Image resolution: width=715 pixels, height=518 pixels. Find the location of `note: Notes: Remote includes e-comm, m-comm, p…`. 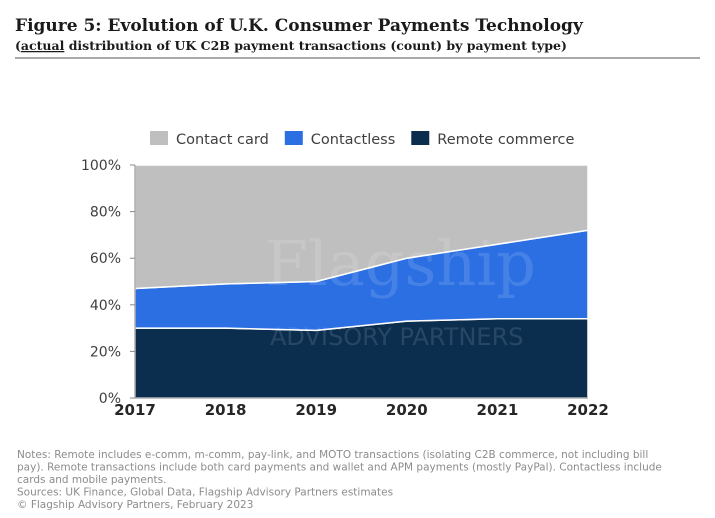

note: Notes: Remote includes e-comm, m-comm, p… is located at coordinates (332, 455).